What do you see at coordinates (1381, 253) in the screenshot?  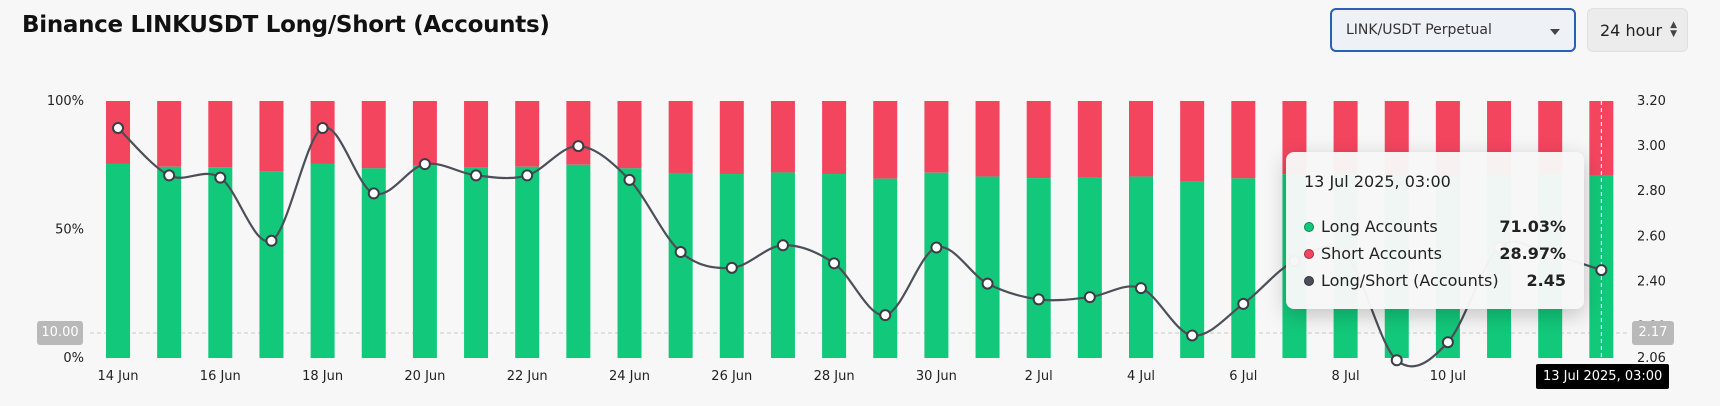 I see `tooltip-label: Short Accounts` at bounding box center [1381, 253].